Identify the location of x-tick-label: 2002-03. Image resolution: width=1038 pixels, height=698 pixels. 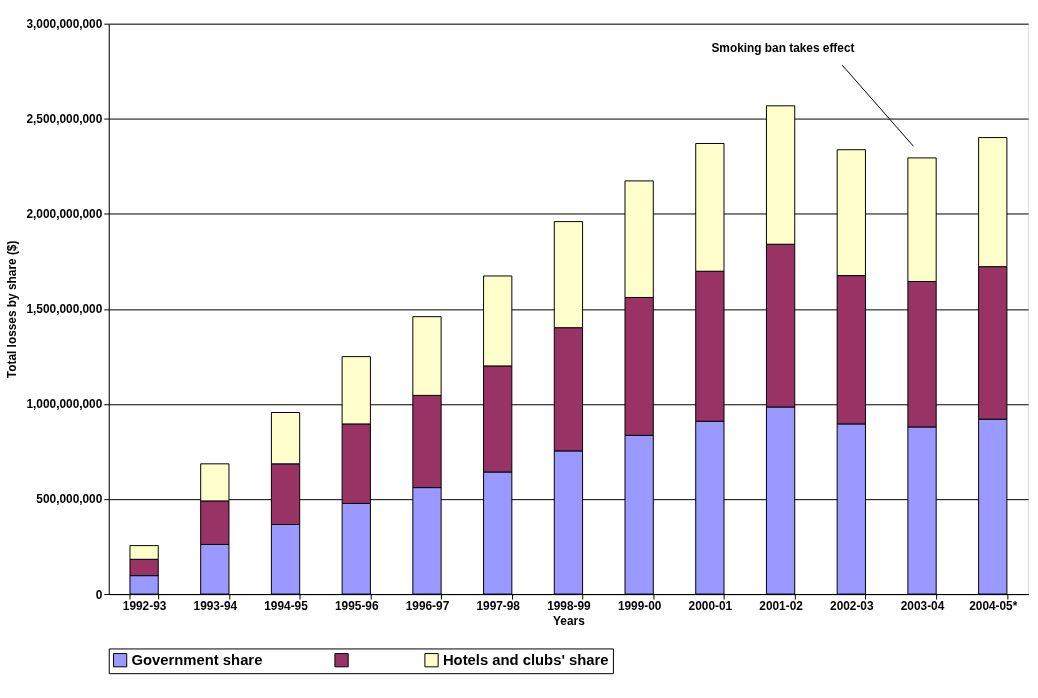
(852, 606).